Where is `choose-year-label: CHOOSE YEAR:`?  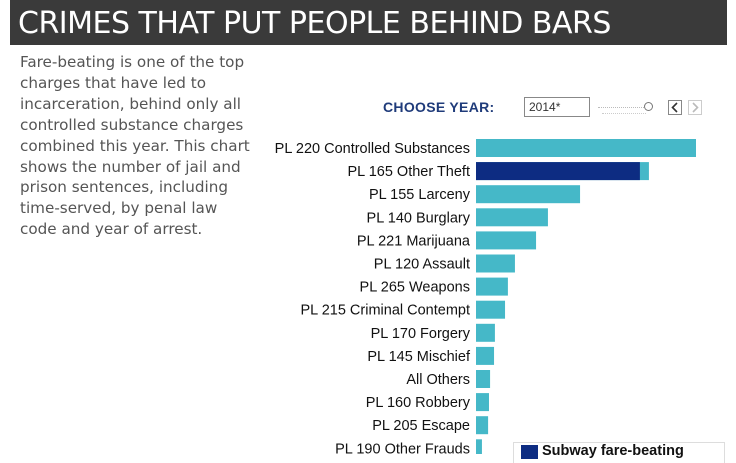 choose-year-label: CHOOSE YEAR: is located at coordinates (439, 107).